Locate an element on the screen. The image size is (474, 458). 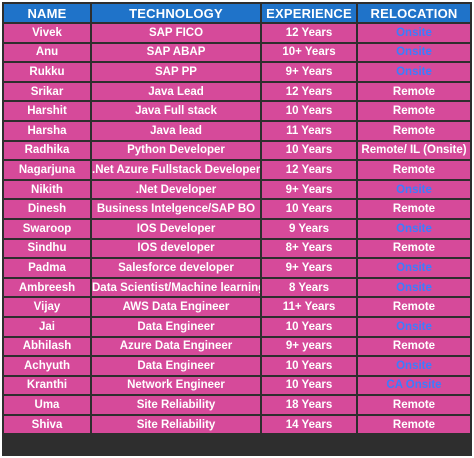
experience-cell: 11 Years is located at coordinates (309, 130).